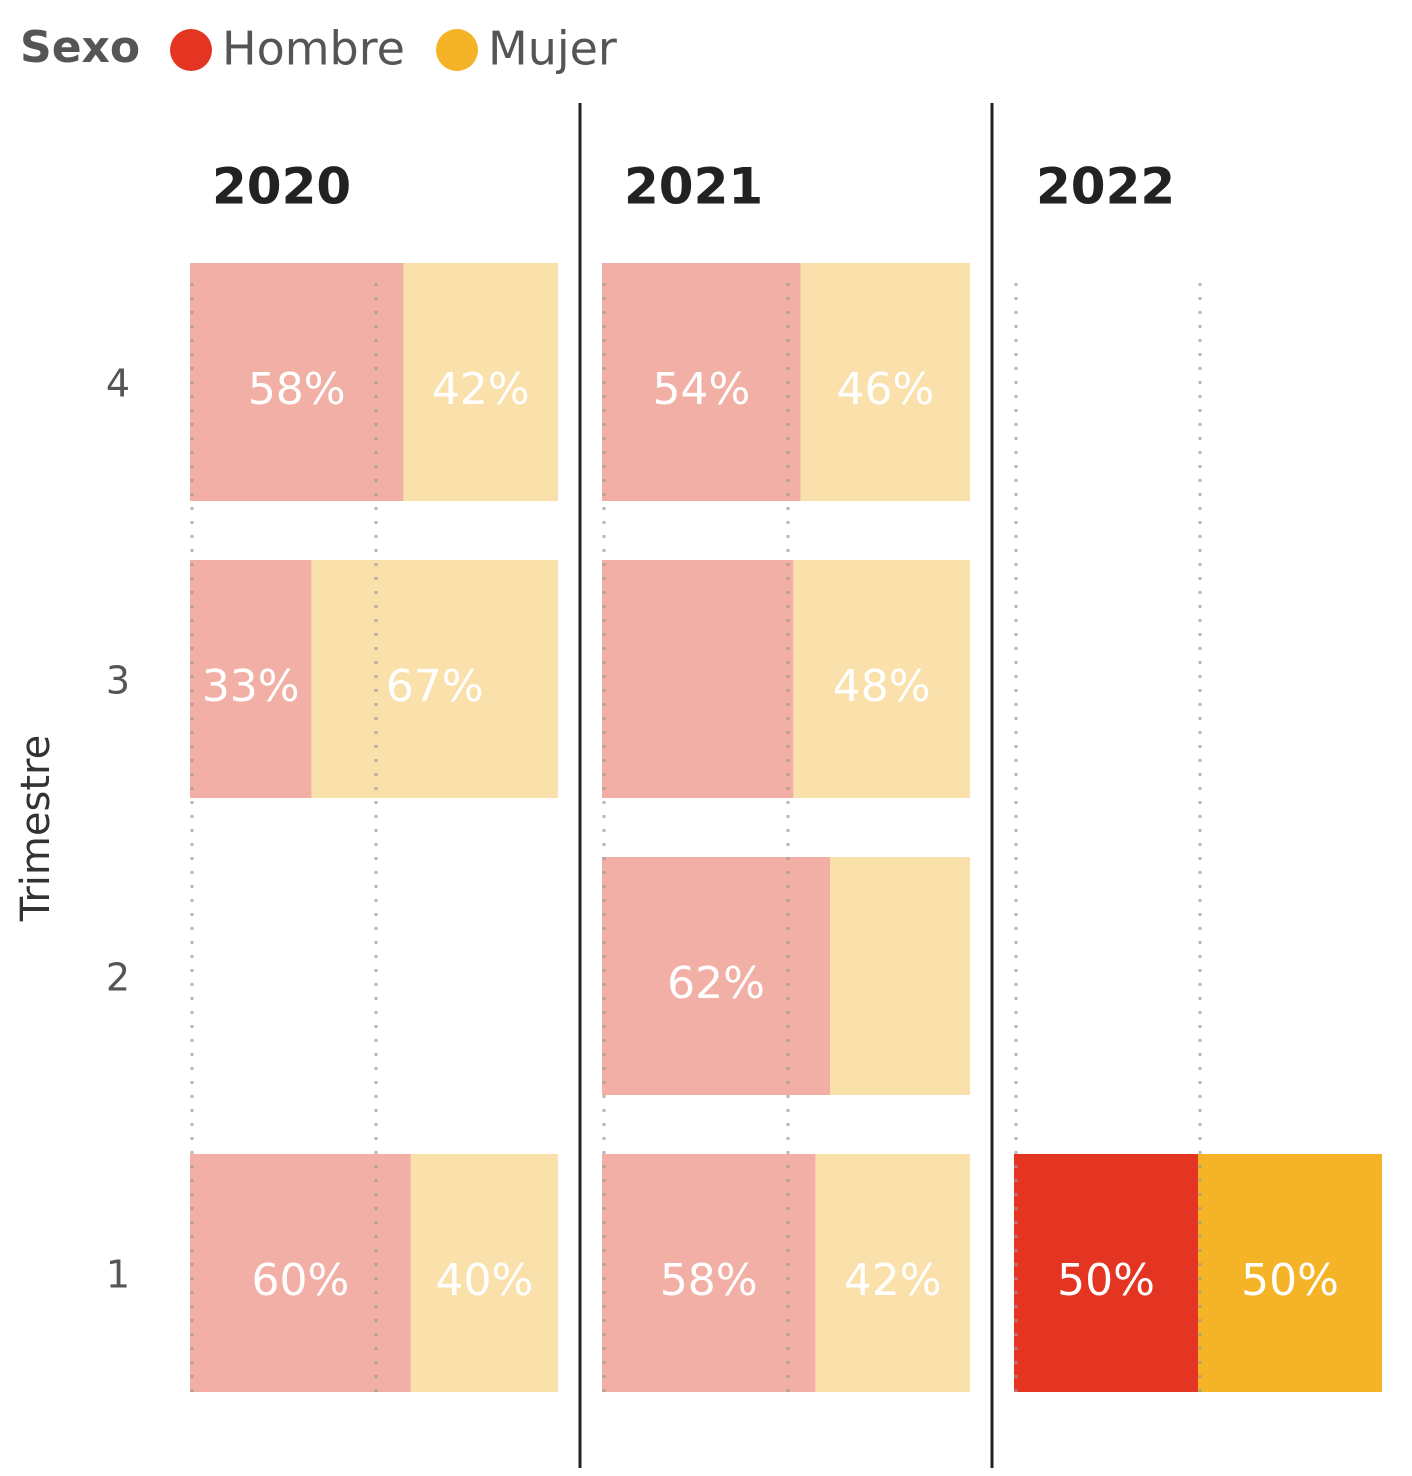 This screenshot has width=1412, height=1476. I want to click on data-label: 46%, so click(885, 389).